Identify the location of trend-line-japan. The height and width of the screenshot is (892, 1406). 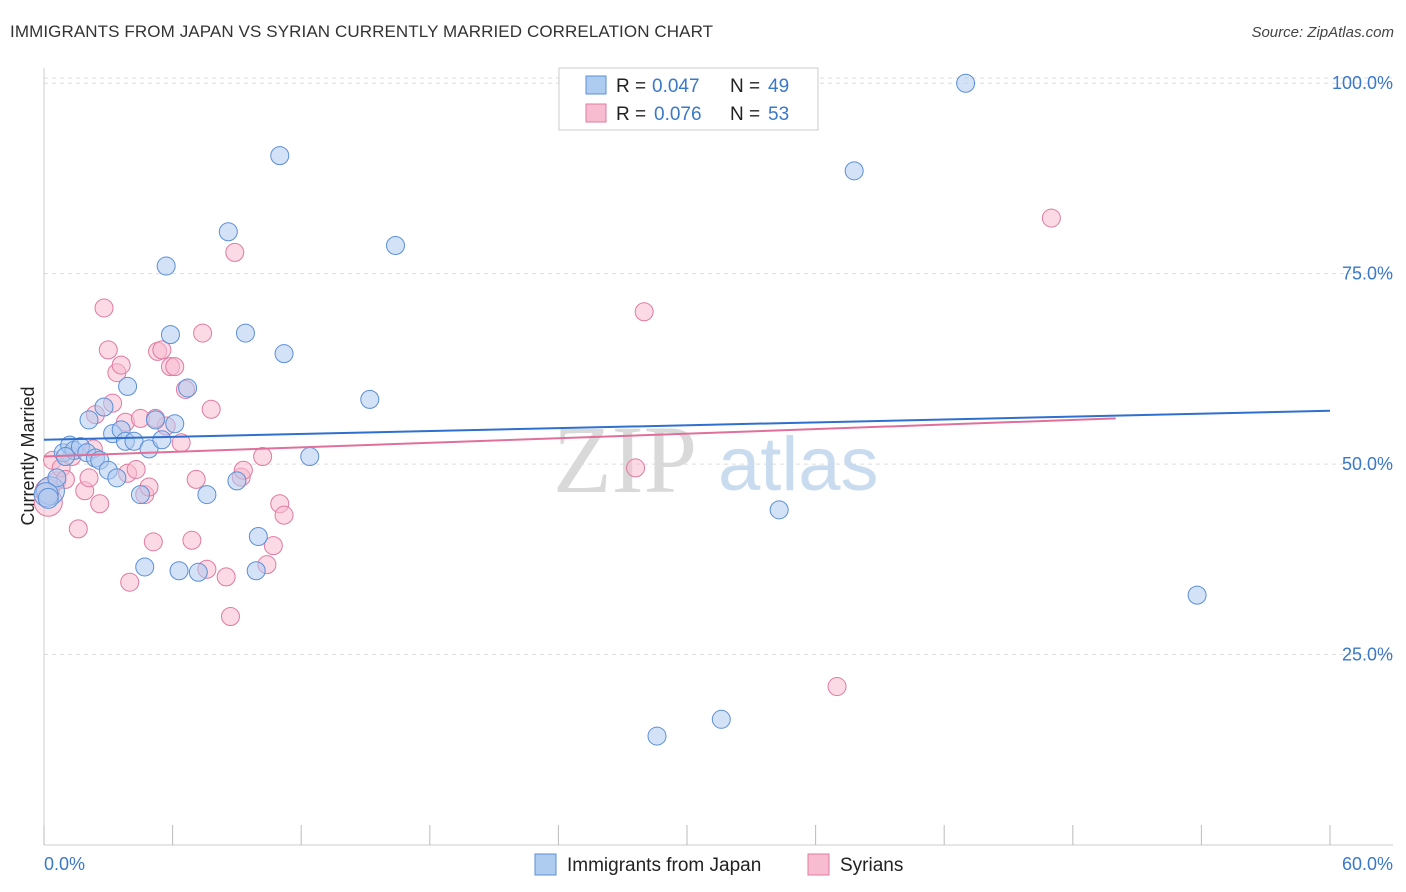
(687, 425).